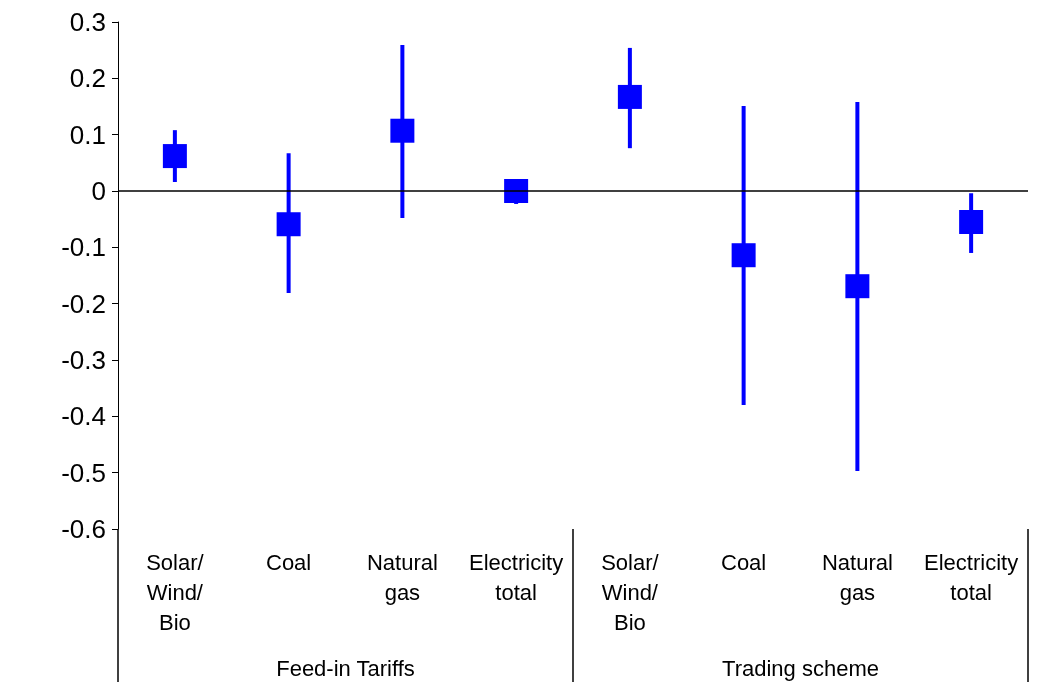 The image size is (1043, 682). What do you see at coordinates (83, 472) in the screenshot?
I see `y-tick-label: -0.5` at bounding box center [83, 472].